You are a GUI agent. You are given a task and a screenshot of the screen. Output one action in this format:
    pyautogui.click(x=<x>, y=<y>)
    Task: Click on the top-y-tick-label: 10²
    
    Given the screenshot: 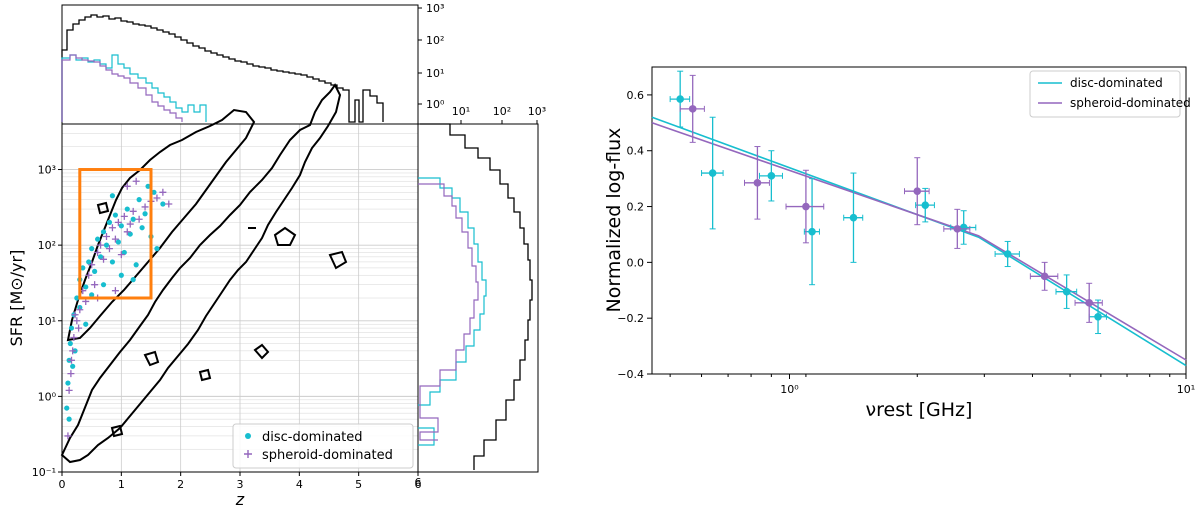 What is the action you would take?
    pyautogui.click(x=435, y=40)
    